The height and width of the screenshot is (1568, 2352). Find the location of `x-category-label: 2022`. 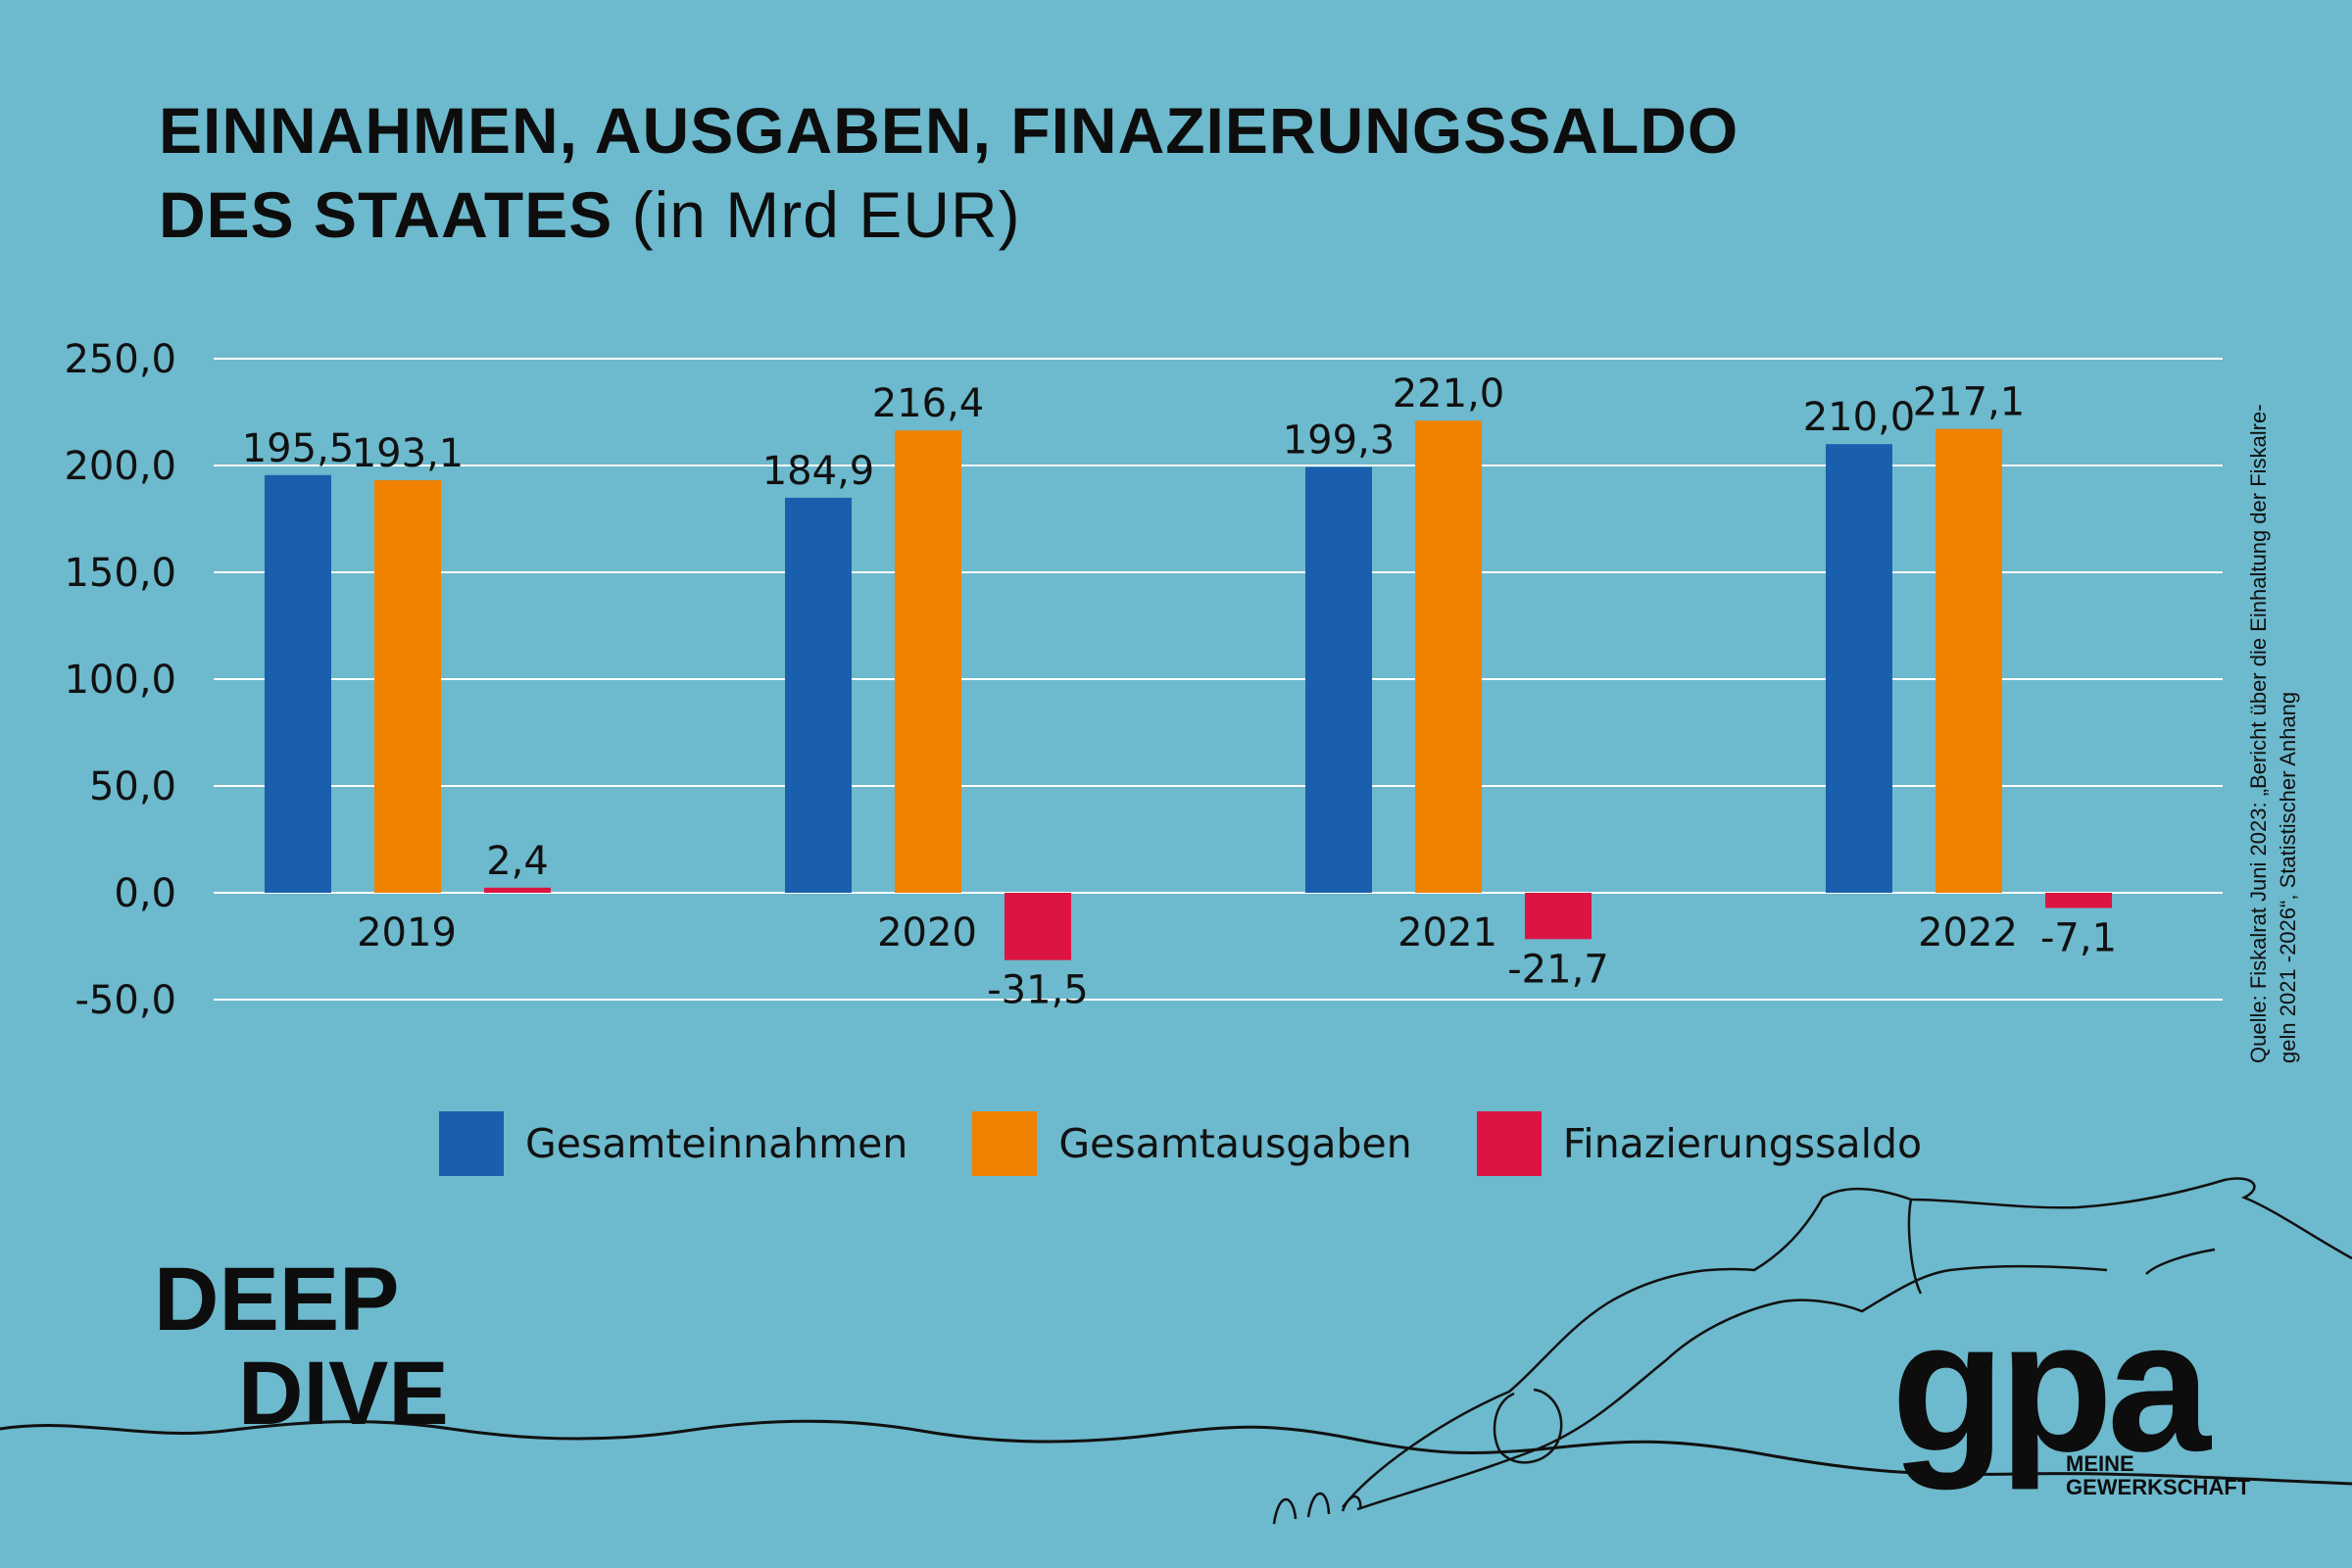

x-category-label: 2022 is located at coordinates (1968, 933).